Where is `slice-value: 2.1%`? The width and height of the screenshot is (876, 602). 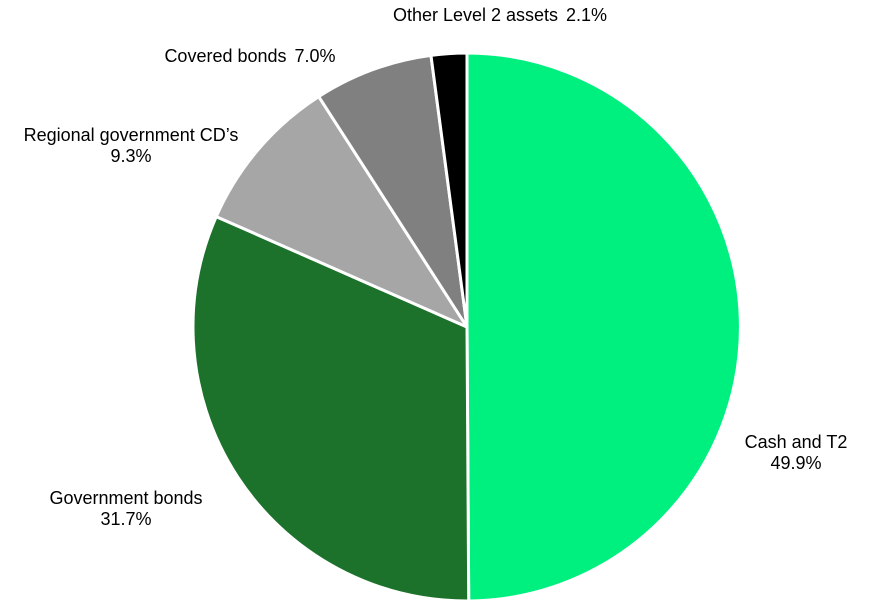 slice-value: 2.1% is located at coordinates (586, 15).